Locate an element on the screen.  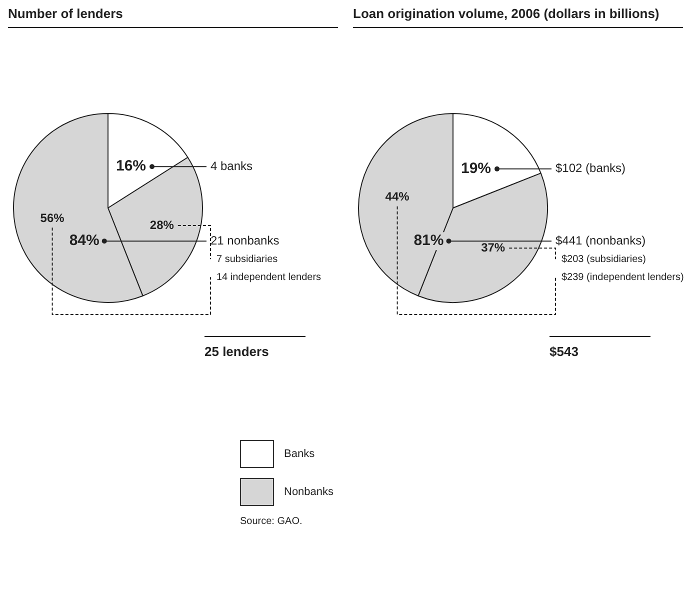
slice-label: $203 (subsidiaries) is located at coordinates (604, 259).